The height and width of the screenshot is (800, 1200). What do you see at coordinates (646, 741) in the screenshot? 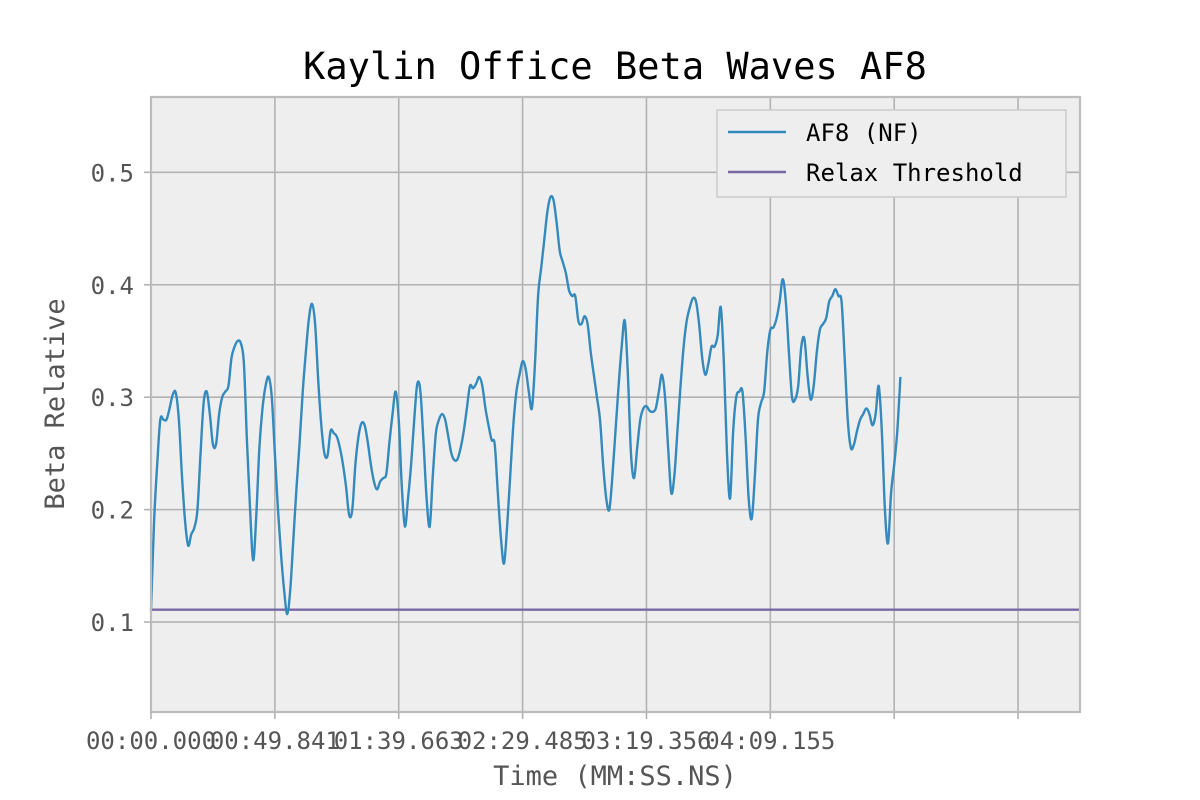
I see `x-tick-label: 03:19.356` at bounding box center [646, 741].